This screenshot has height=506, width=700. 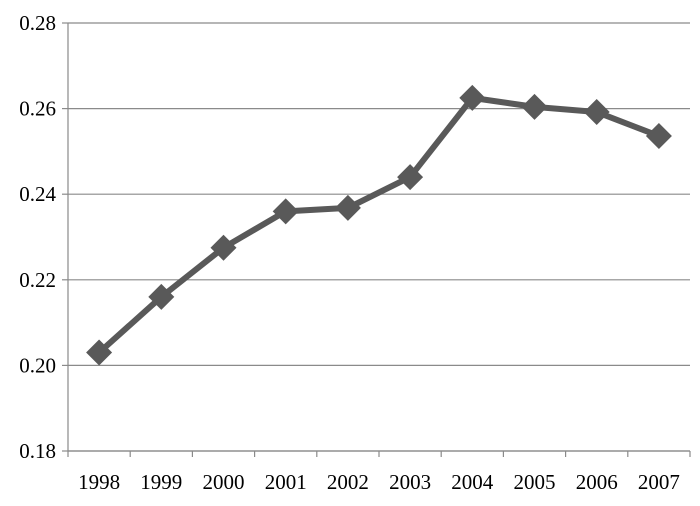 What do you see at coordinates (37, 109) in the screenshot?
I see `y-tick-label: 0.26` at bounding box center [37, 109].